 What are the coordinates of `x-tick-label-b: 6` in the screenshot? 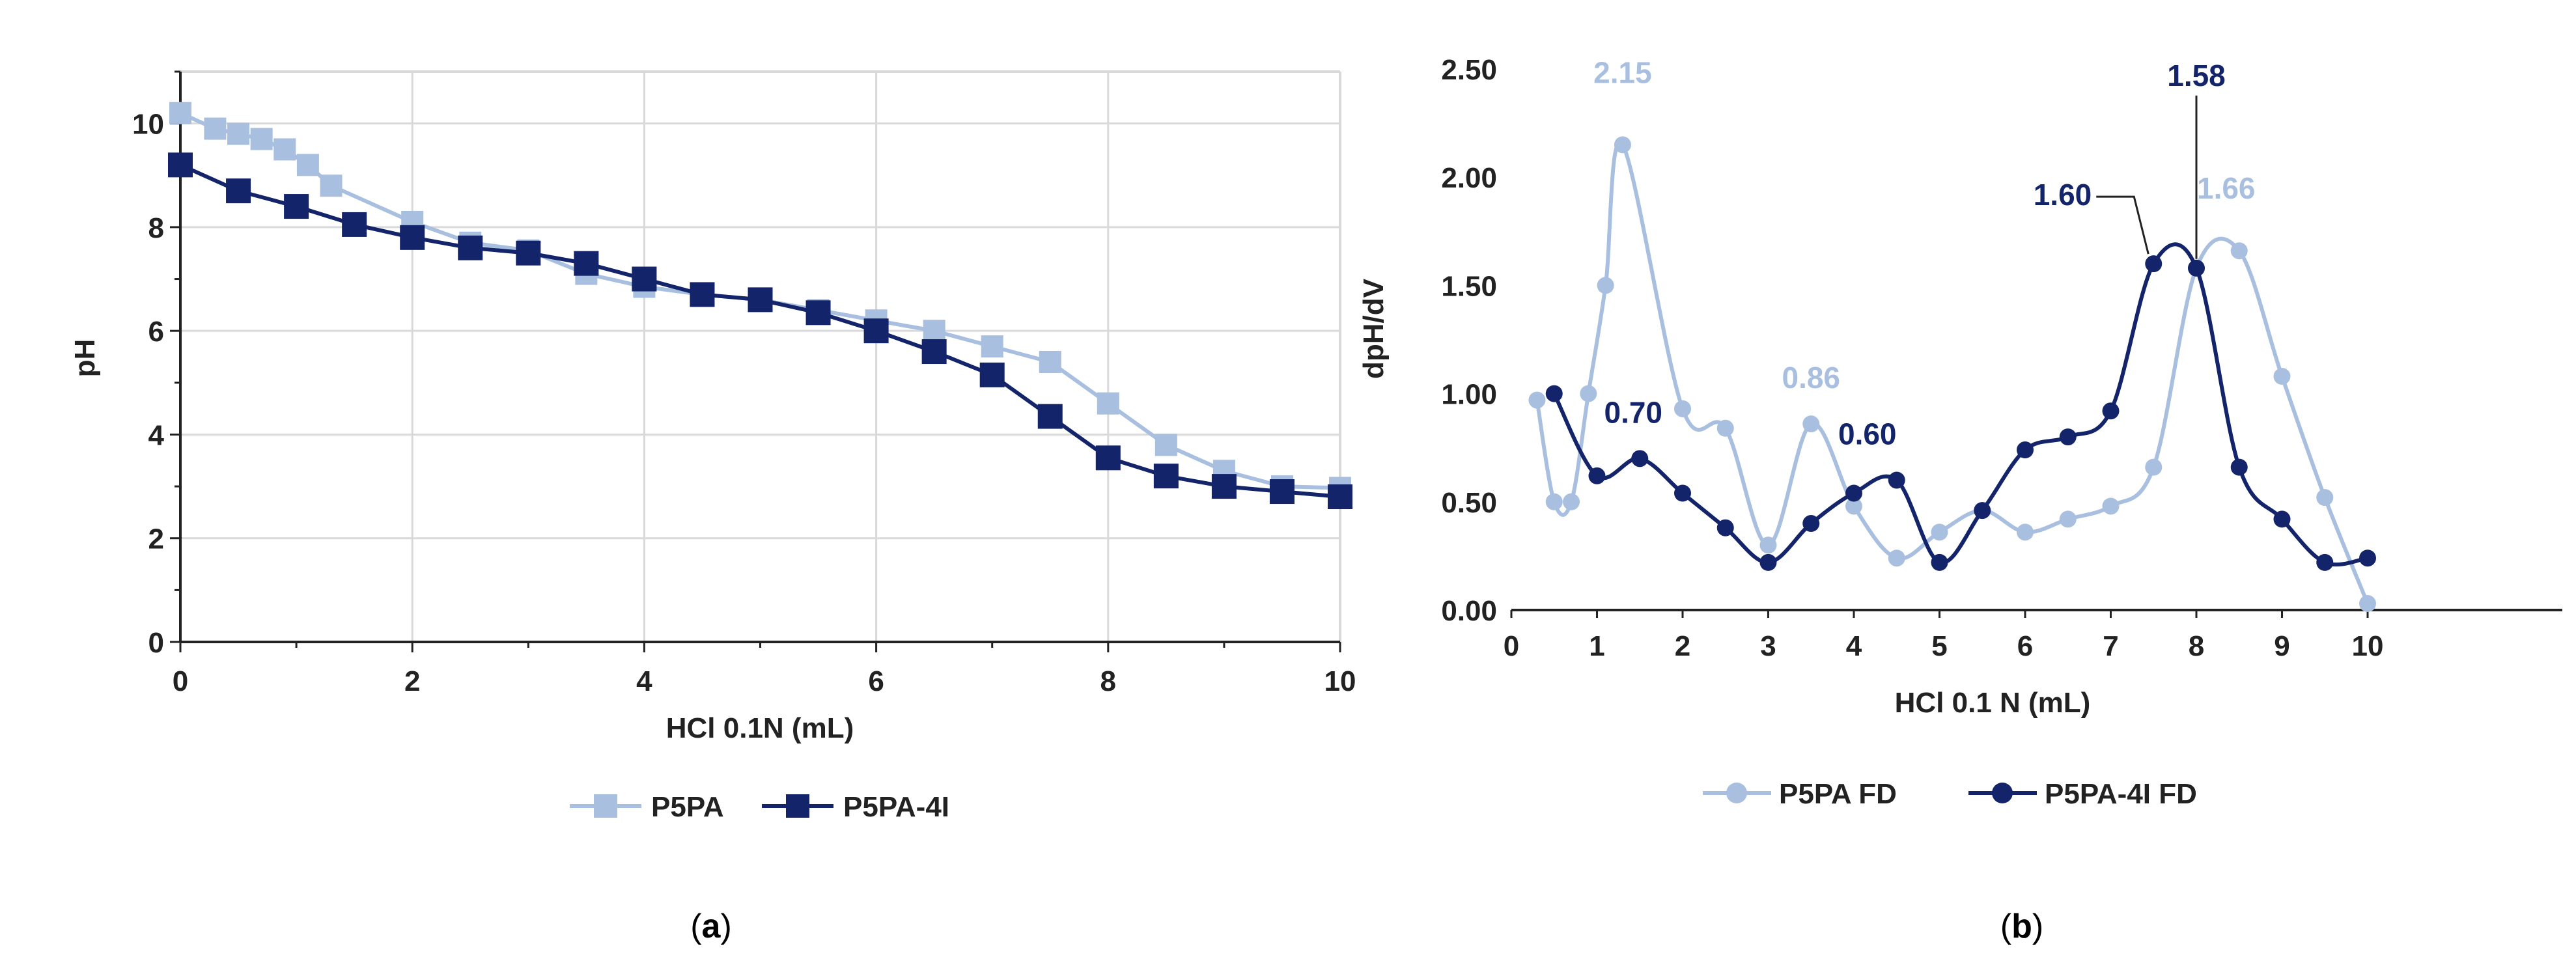 It's located at (2025, 646).